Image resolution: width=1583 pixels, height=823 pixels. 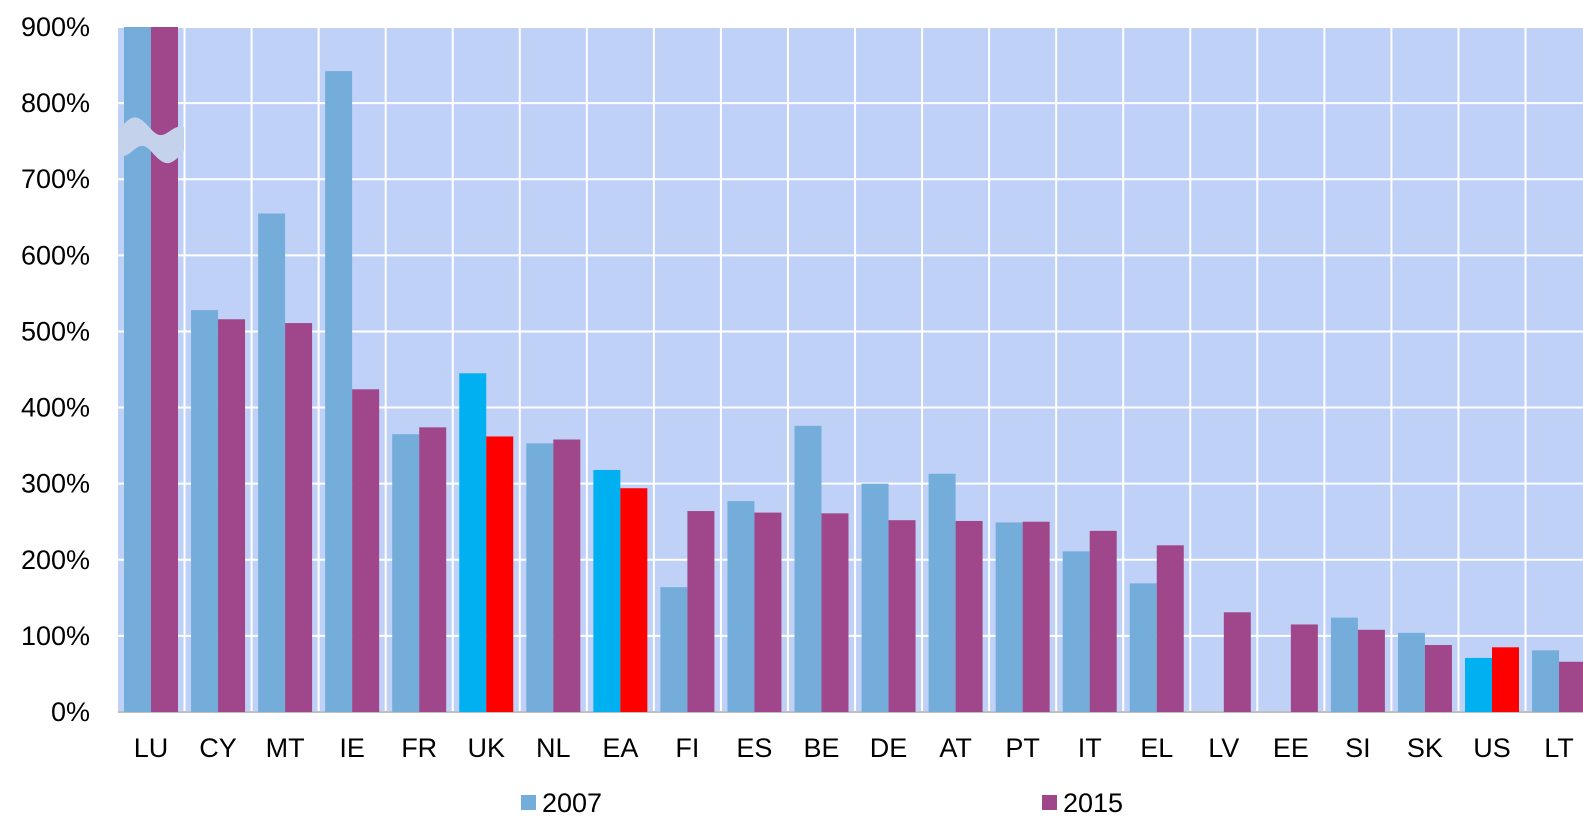 What do you see at coordinates (366, 550) in the screenshot?
I see `bar-2015-IE` at bounding box center [366, 550].